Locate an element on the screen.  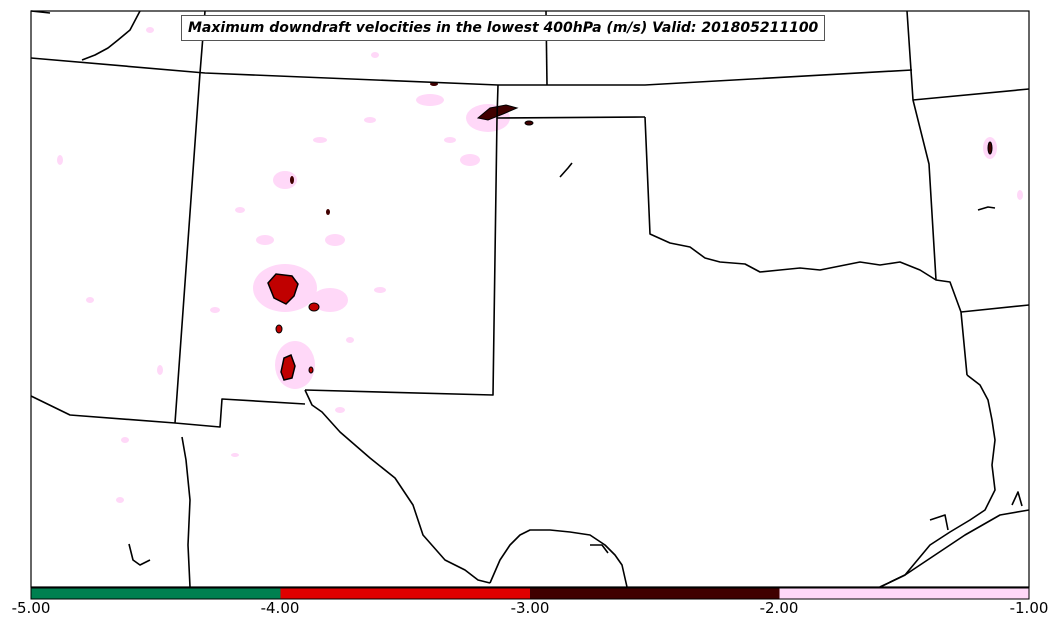
colorbar-tick-label: -2.00 is located at coordinates (779, 608).